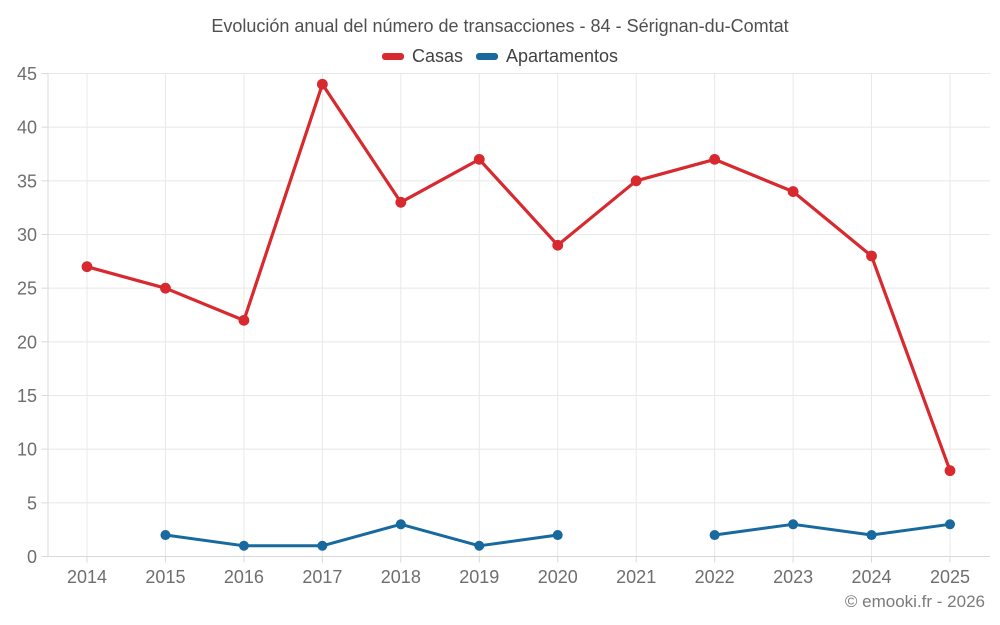 This screenshot has width=1000, height=625. I want to click on svg-text: 2018, so click(401, 577).